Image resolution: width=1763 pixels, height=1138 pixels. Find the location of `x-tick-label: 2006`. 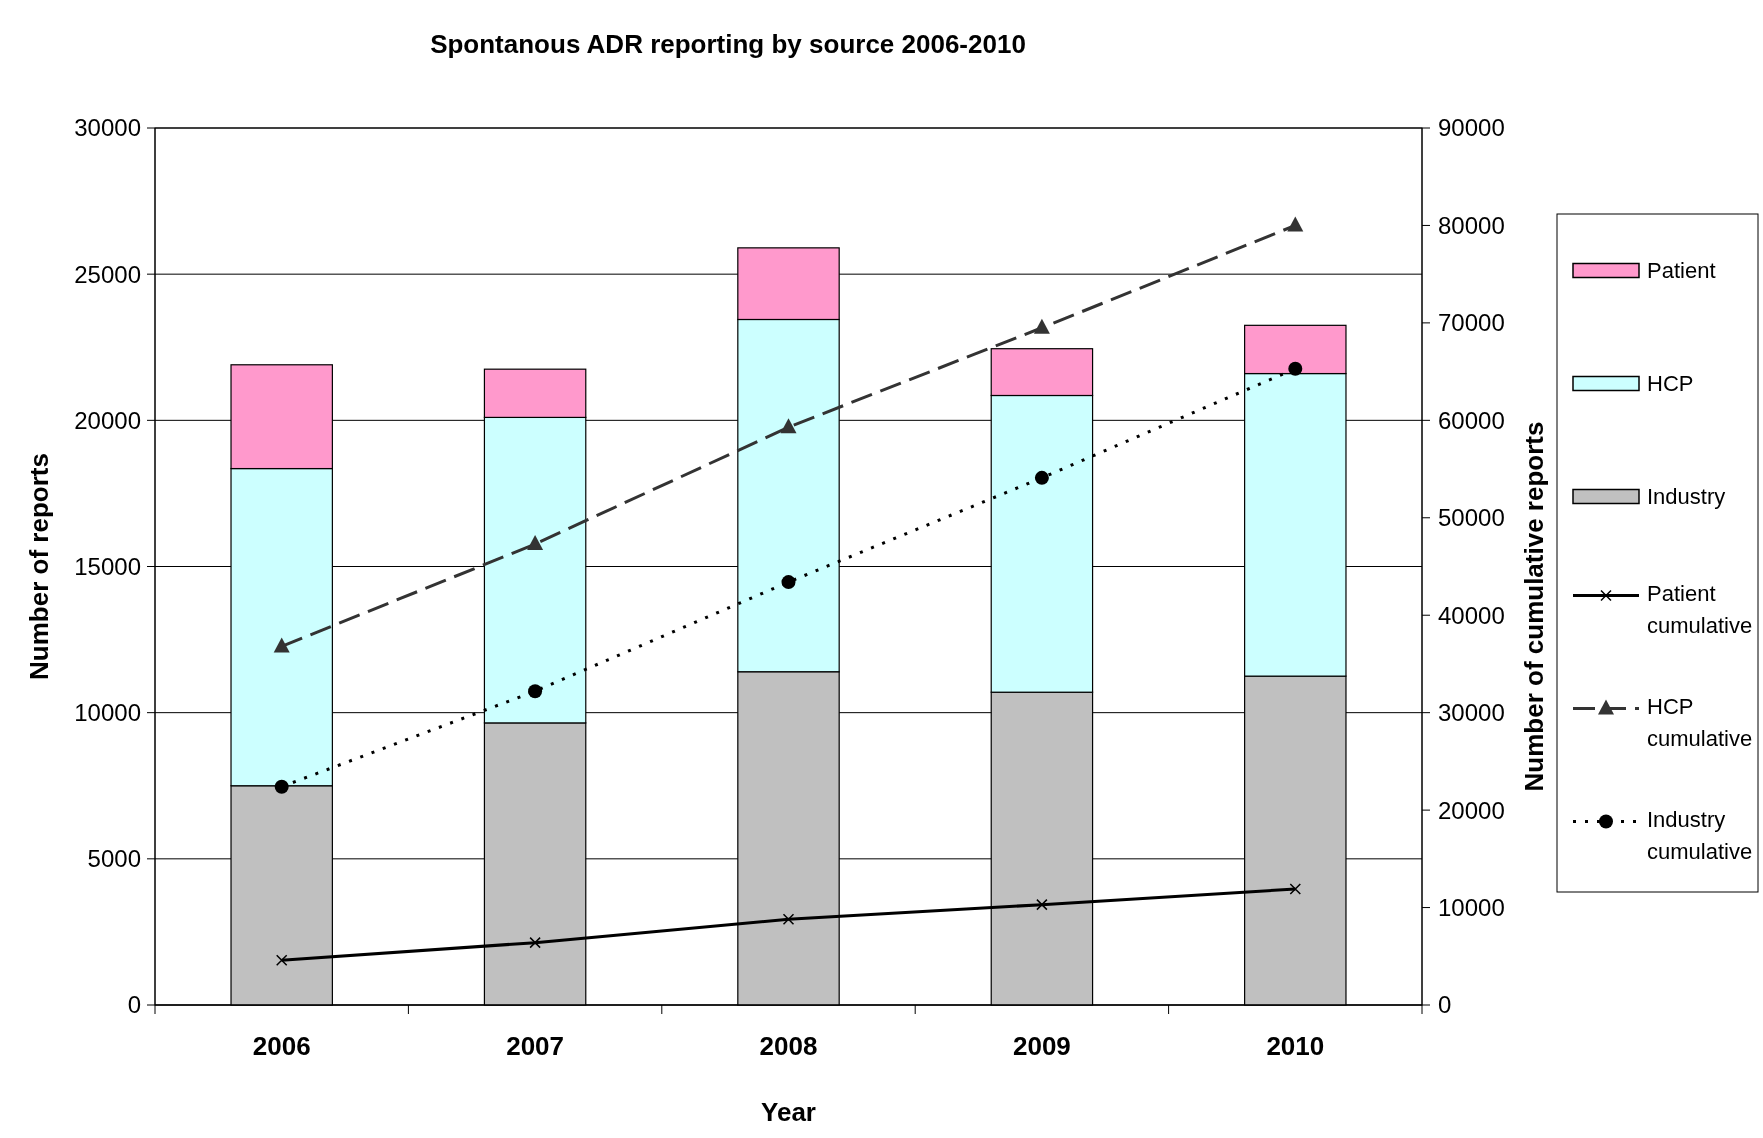

x-tick-label: 2006 is located at coordinates (281, 1046).